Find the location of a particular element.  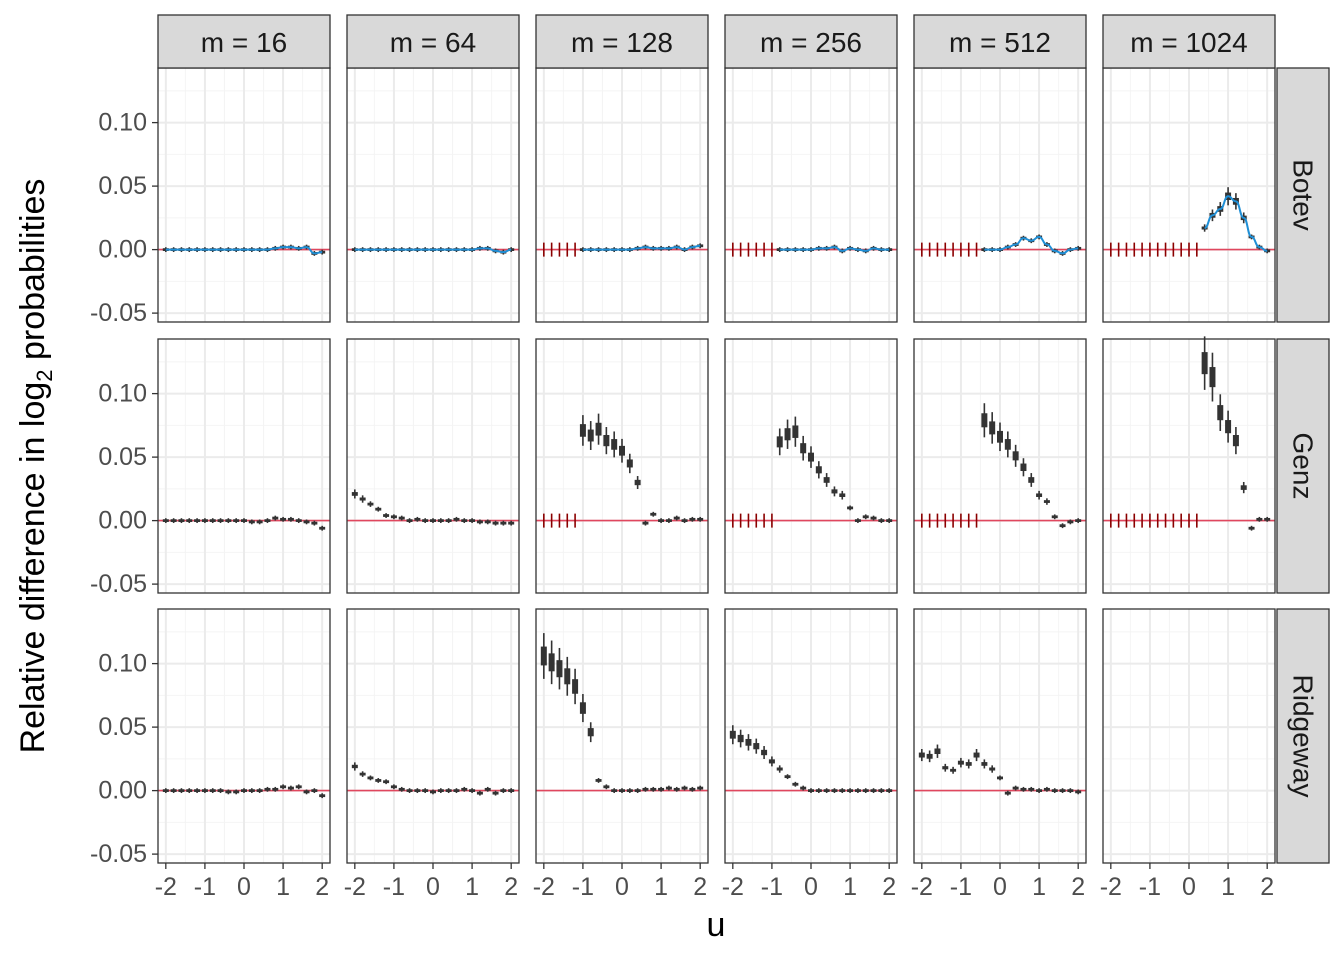

y-tick-label: 0.10 is located at coordinates (122, 123).